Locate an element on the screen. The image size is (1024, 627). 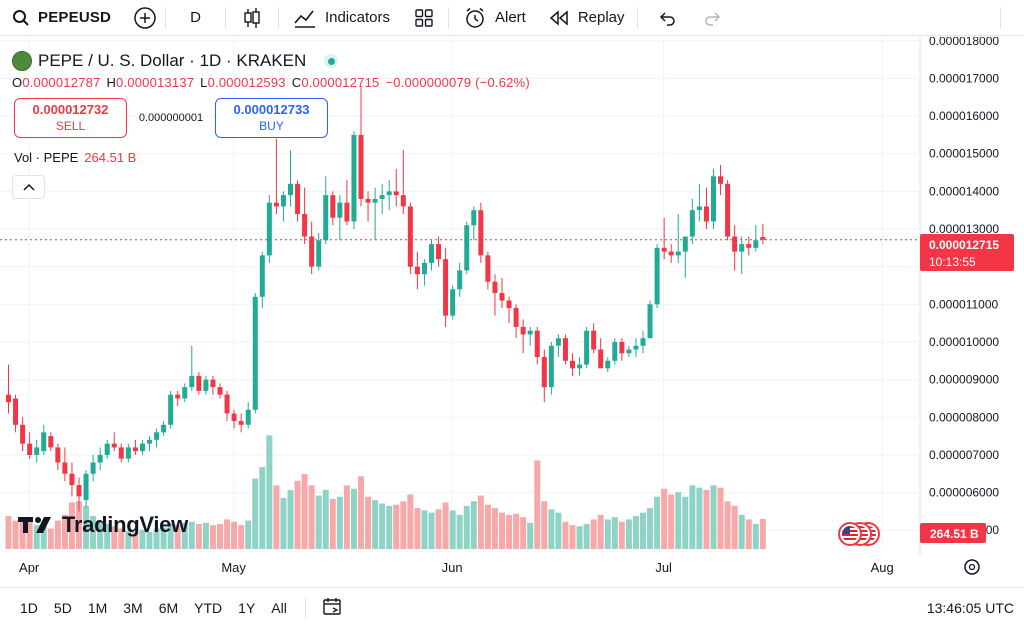
price-tick-label: 0.000006000 is located at coordinates (964, 493).